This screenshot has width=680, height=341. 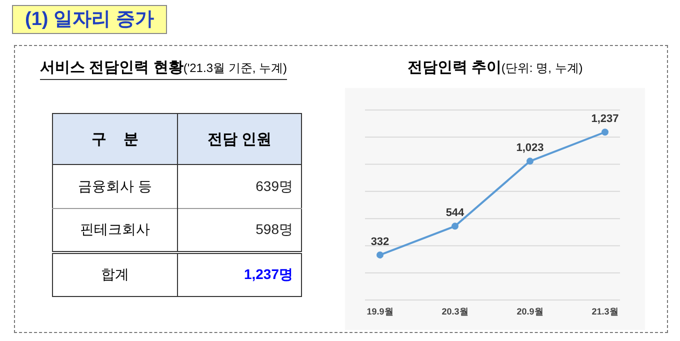 I want to click on category-label: 금융회사 등, so click(x=115, y=186).